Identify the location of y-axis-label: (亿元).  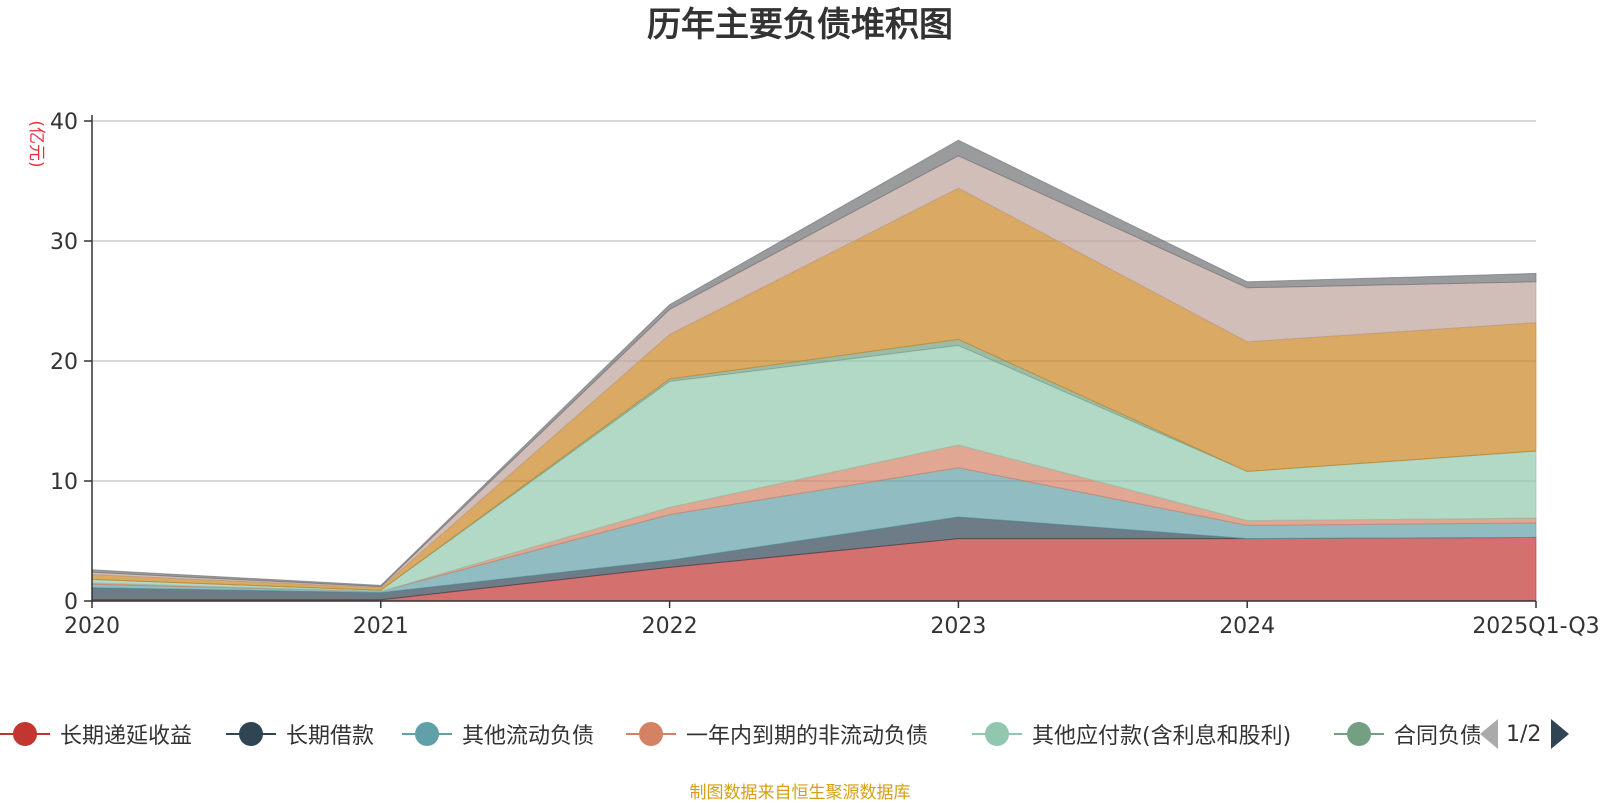
(36, 143).